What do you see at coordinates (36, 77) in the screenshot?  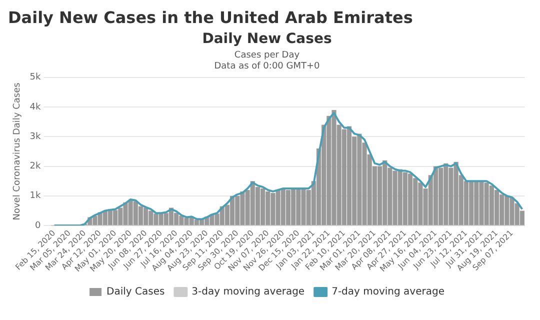 I see `y-tick-label: 5k` at bounding box center [36, 77].